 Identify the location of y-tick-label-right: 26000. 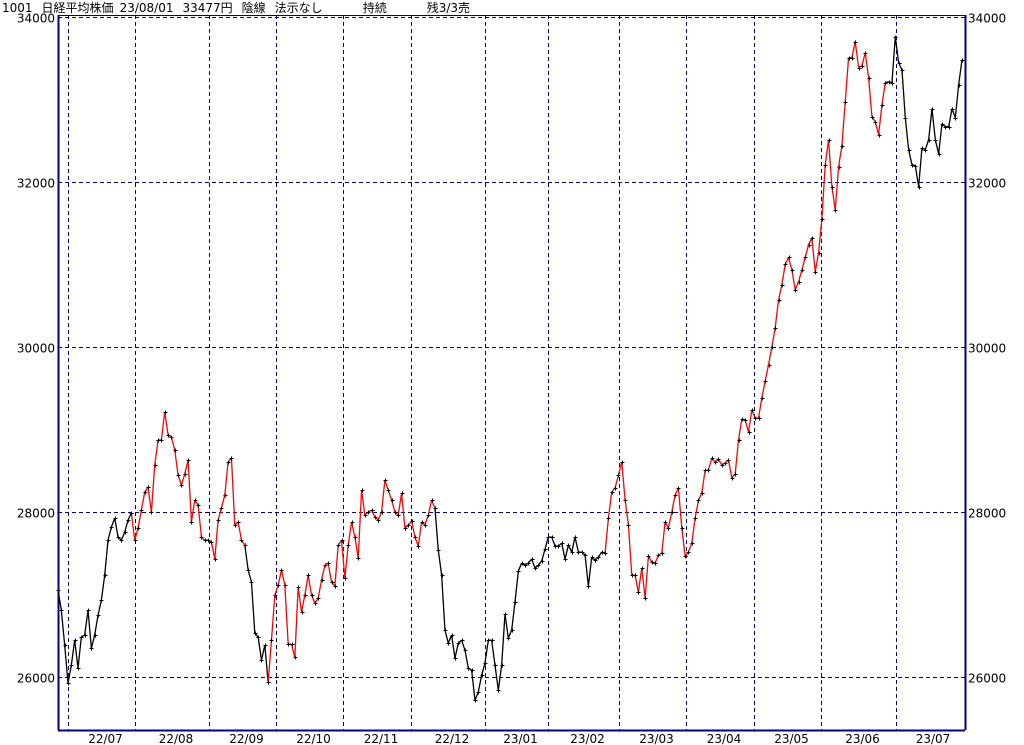
(987, 679).